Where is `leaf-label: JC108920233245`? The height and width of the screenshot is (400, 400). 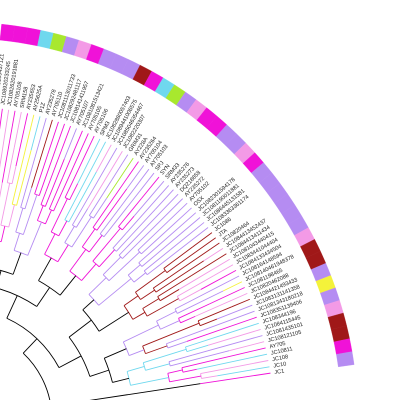 leaf-label: JC108920233245 is located at coordinates (6, 83).